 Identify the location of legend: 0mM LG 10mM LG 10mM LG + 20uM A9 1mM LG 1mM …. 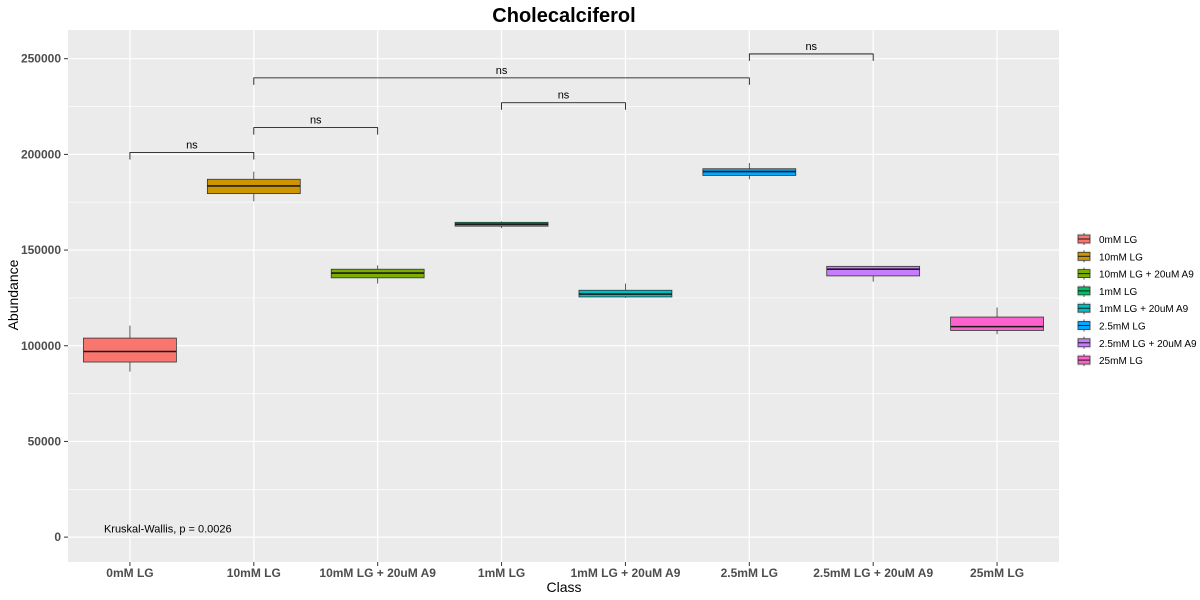
(1137, 300).